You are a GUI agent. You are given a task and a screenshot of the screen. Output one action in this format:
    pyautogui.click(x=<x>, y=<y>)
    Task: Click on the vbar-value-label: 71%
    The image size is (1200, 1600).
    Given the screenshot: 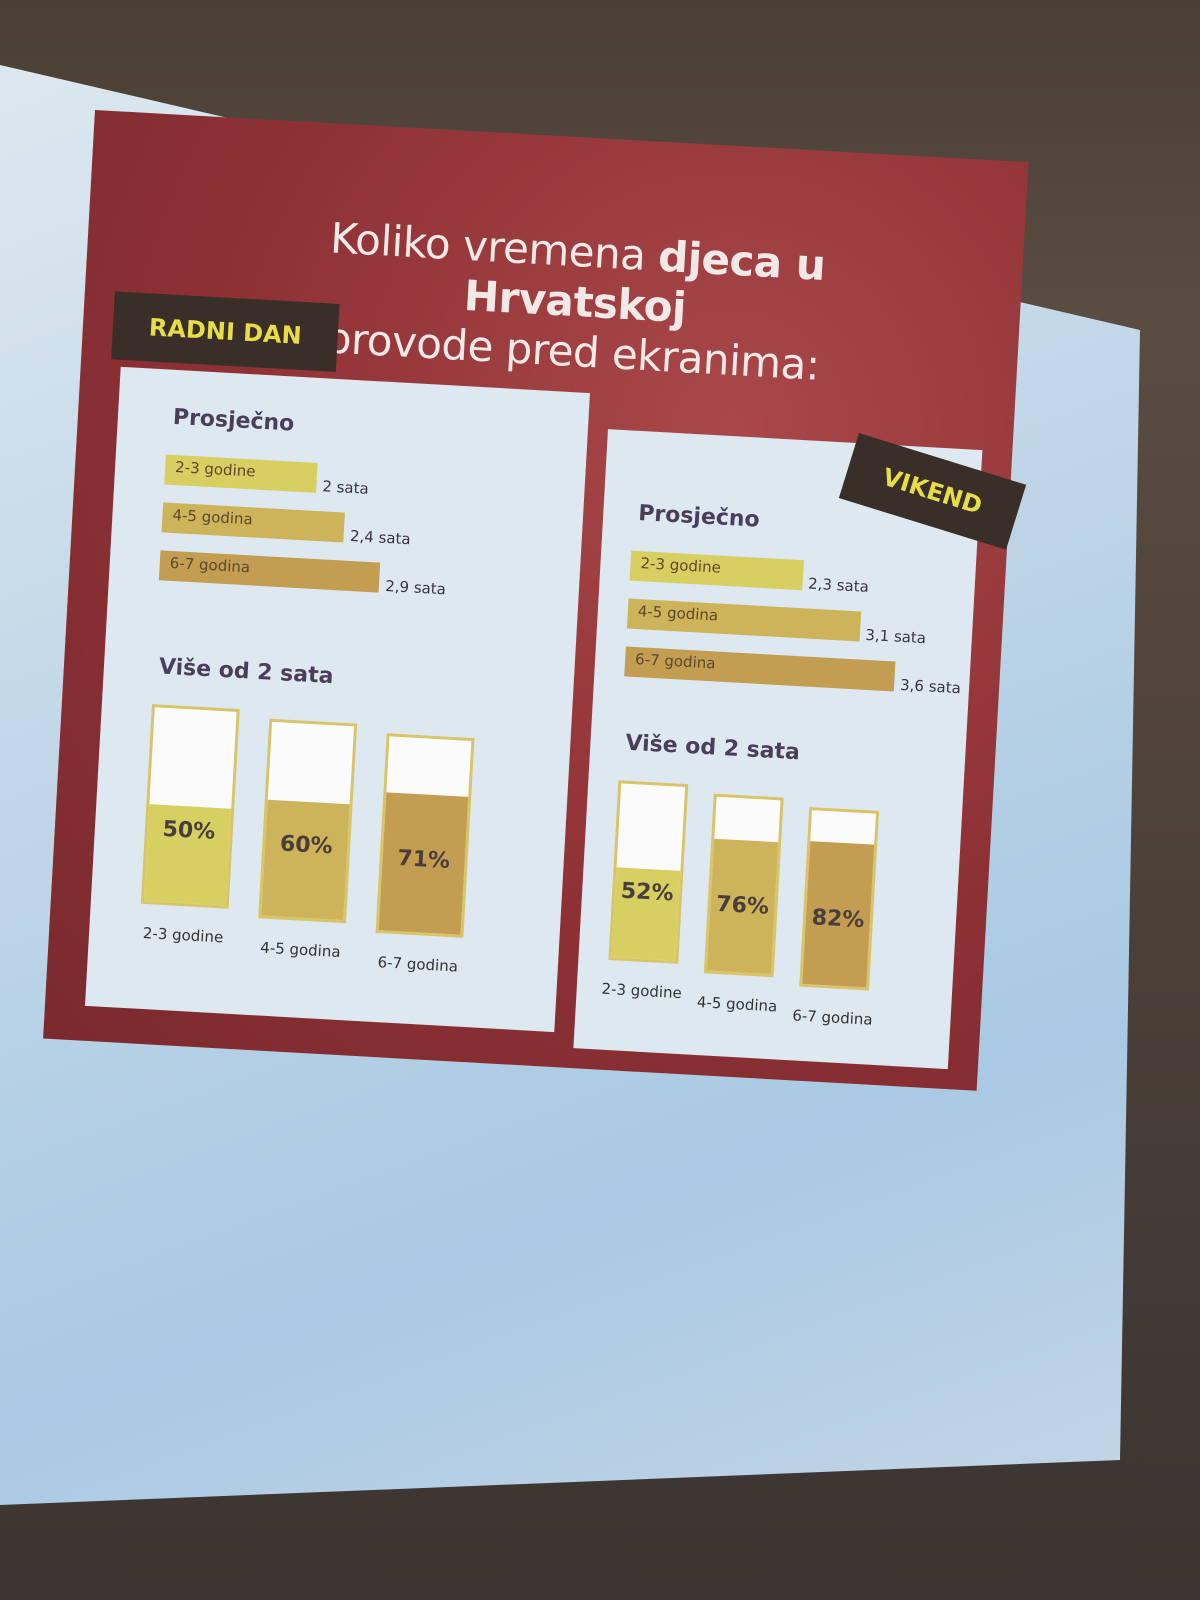 What is the action you would take?
    pyautogui.click(x=423, y=860)
    